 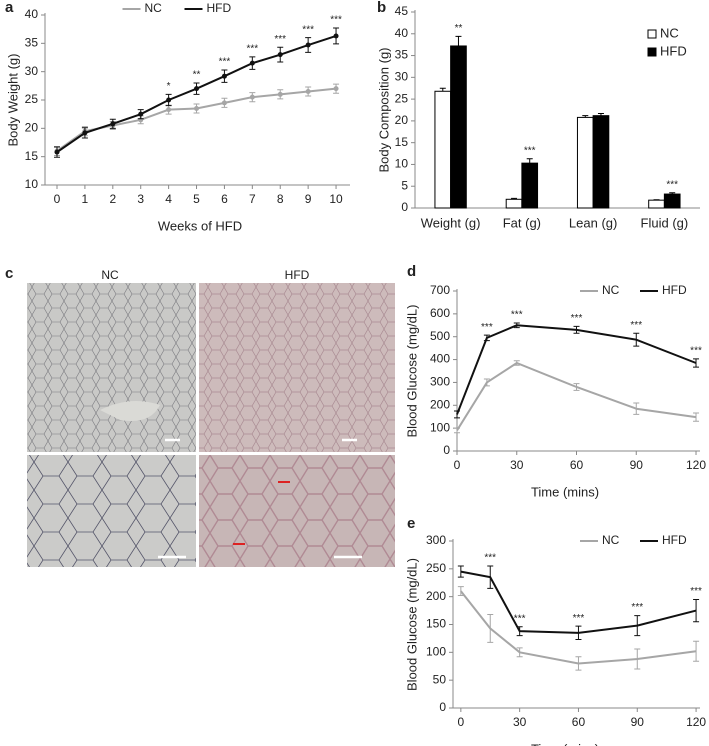 I want to click on x-tick-label: Fat (g), so click(x=522, y=222).